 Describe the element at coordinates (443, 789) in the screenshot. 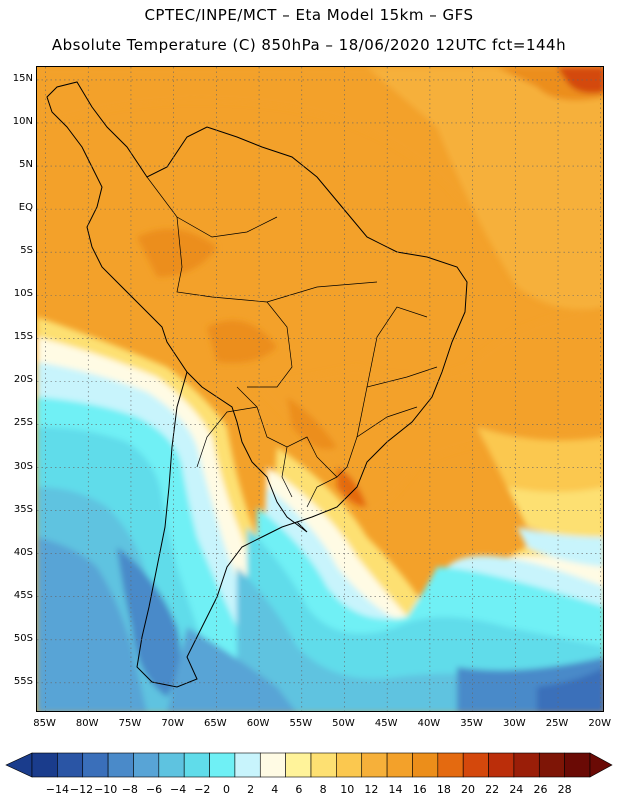

I see `colorbar-label: 18` at that location.